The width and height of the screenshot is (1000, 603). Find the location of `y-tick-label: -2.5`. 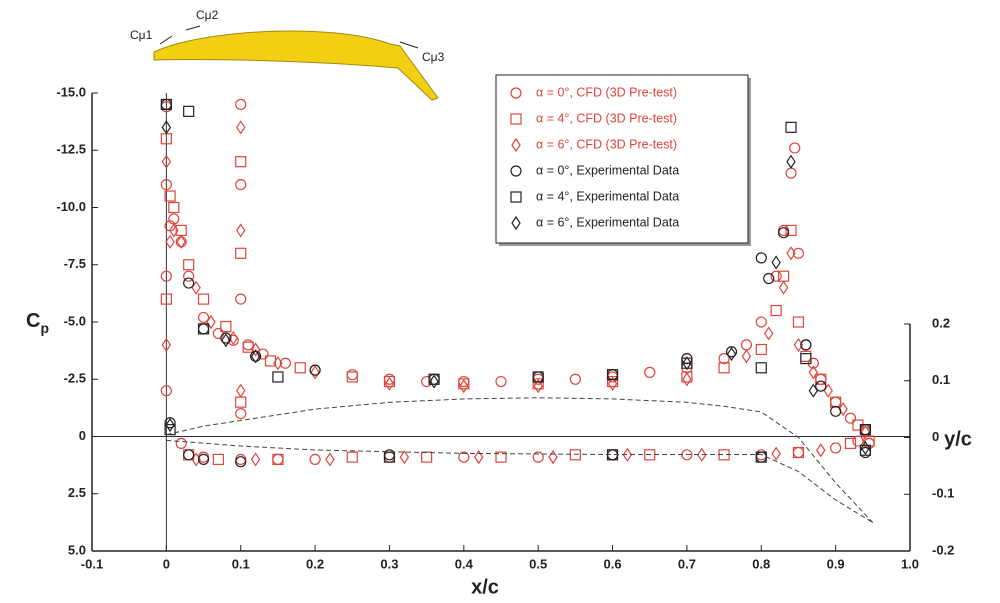

y-tick-label: -2.5 is located at coordinates (75, 378).